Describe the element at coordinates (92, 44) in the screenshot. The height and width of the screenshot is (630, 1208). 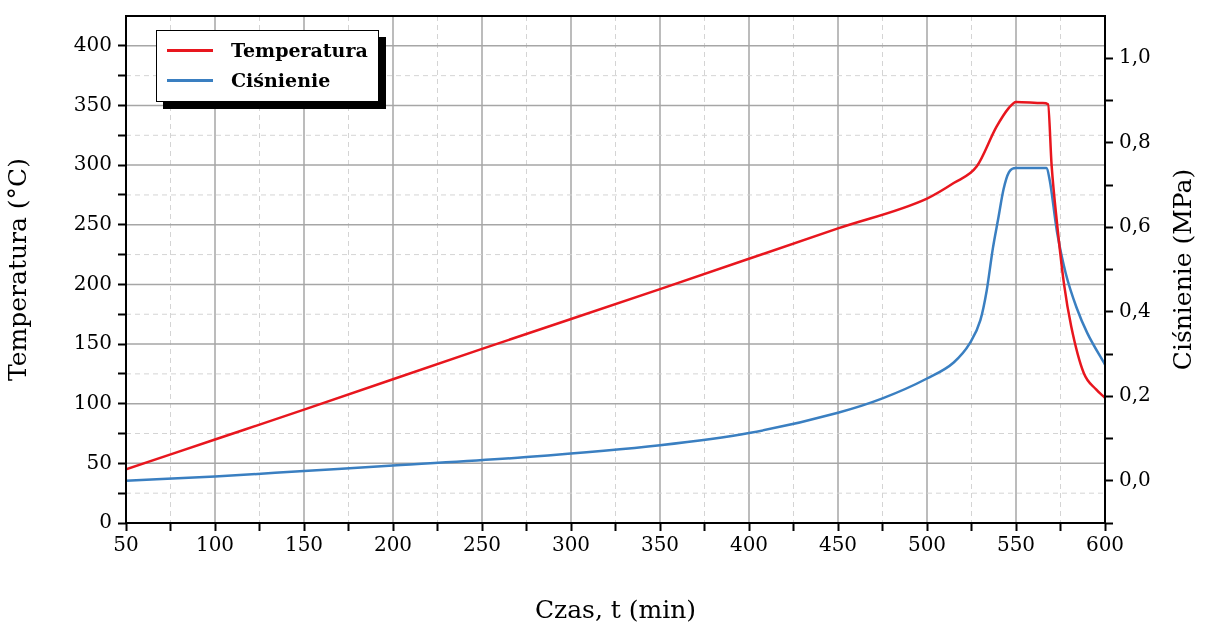
I see `y-tick-label: 400` at that location.